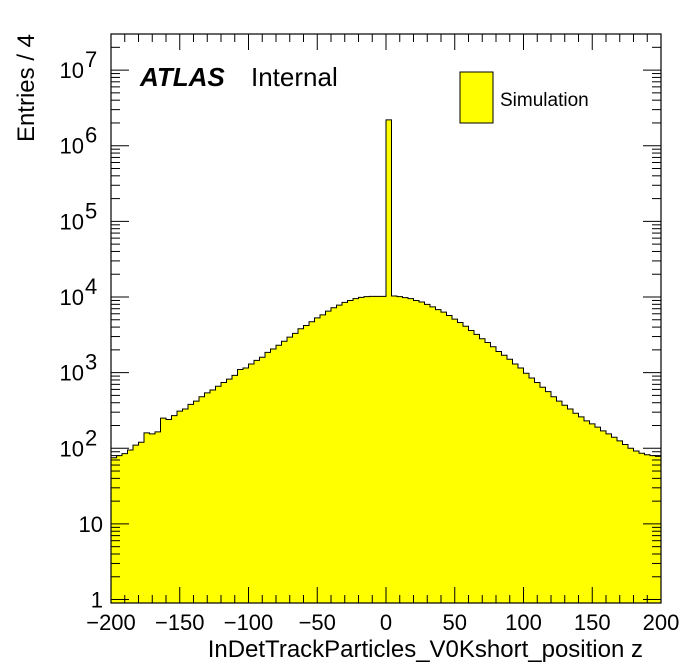 The height and width of the screenshot is (672, 696). I want to click on x-tick-label: −150, so click(180, 622).